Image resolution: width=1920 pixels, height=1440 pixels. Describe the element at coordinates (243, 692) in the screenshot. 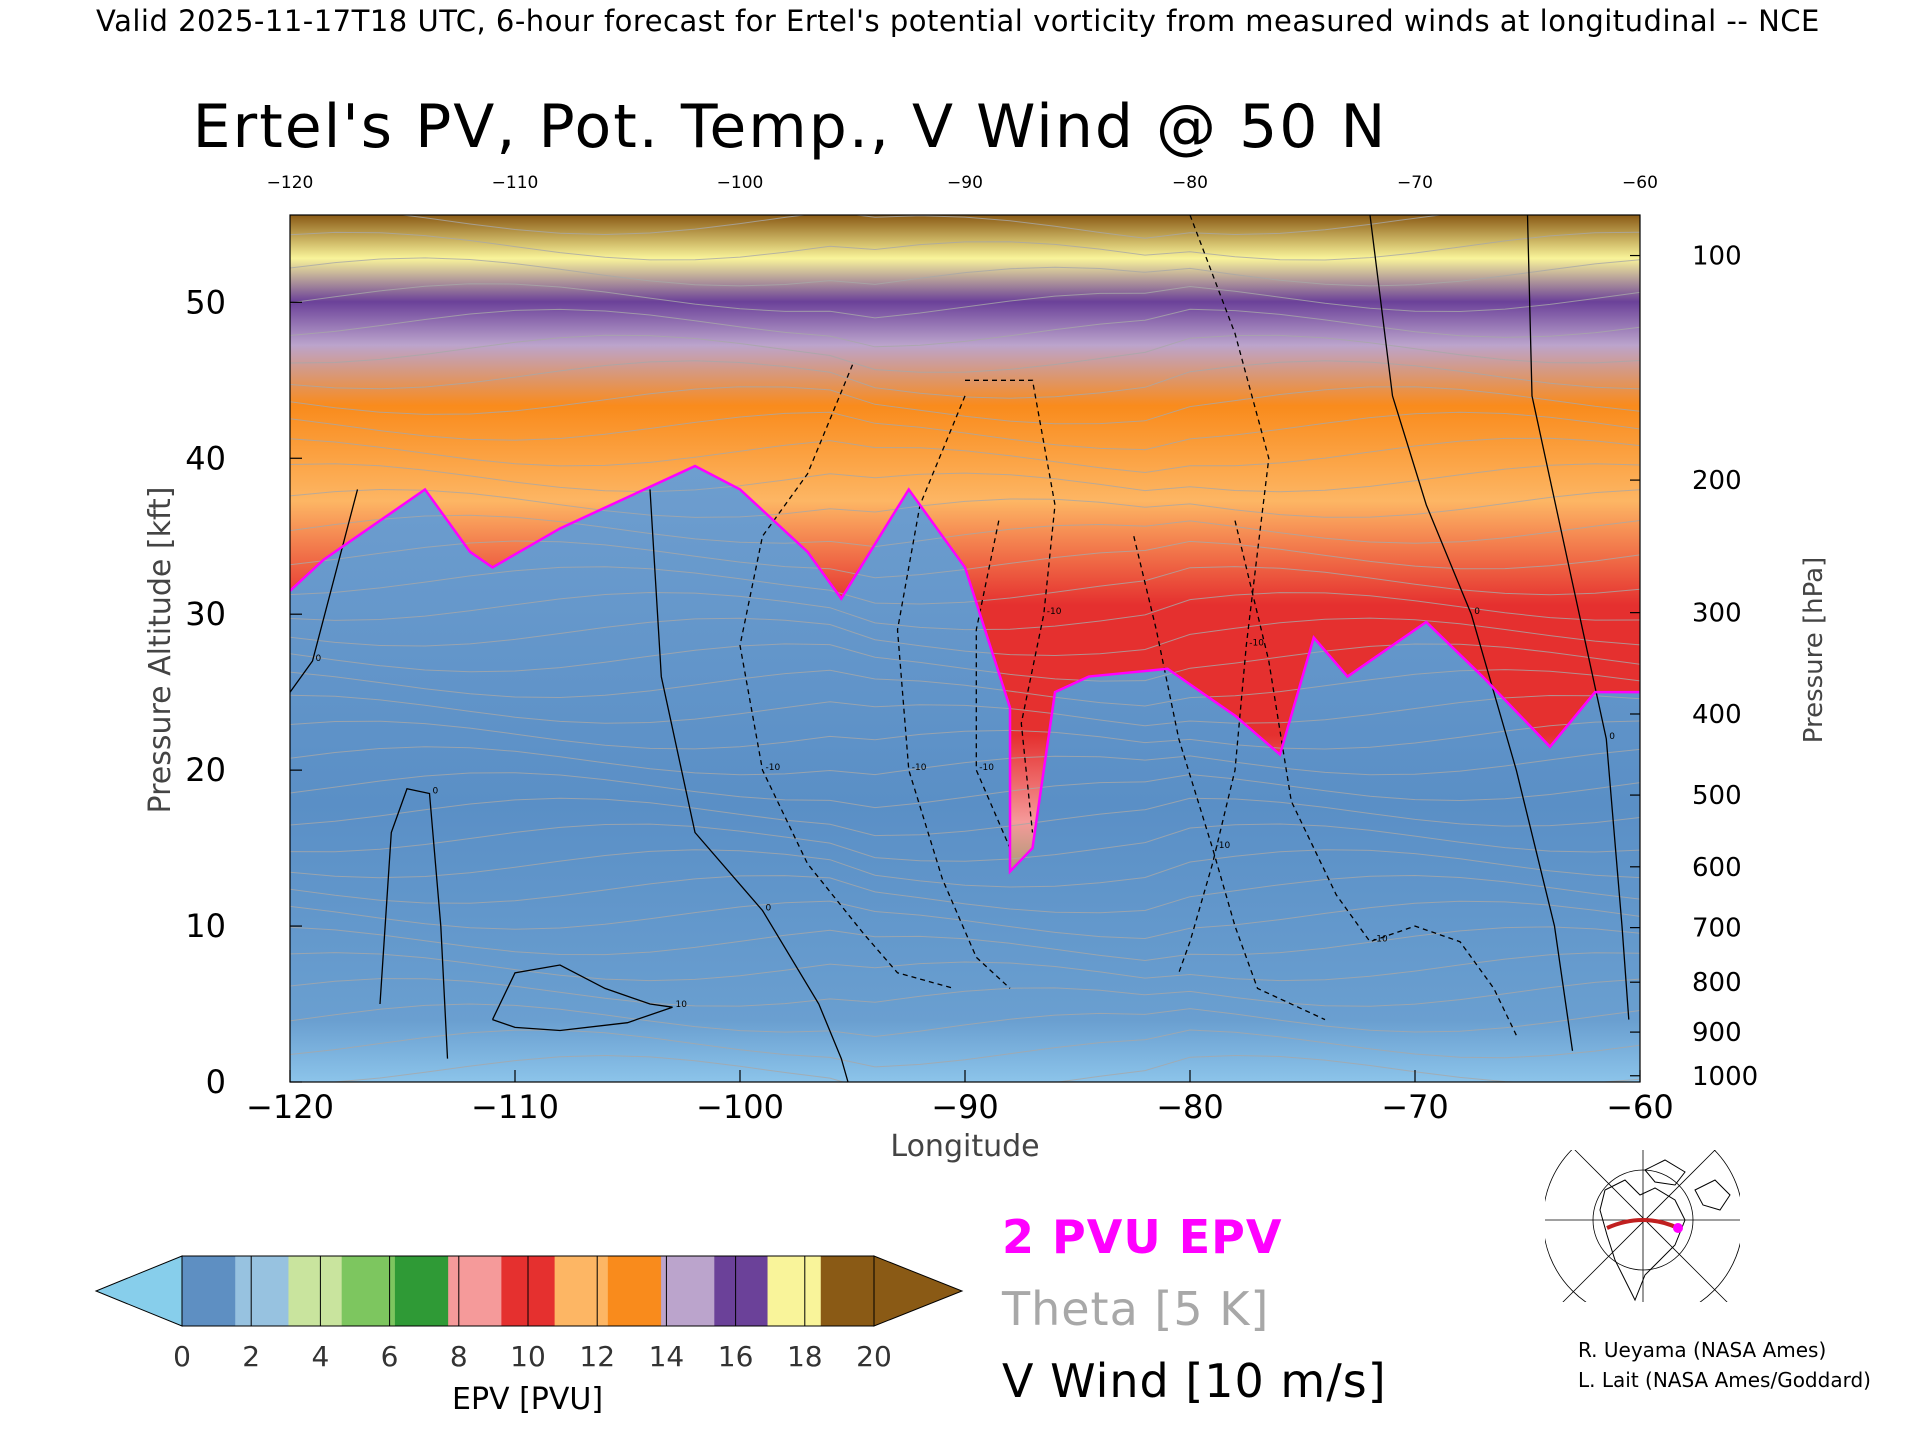

I see `y-axis-kft: 0 10 20 30 40 50` at that location.